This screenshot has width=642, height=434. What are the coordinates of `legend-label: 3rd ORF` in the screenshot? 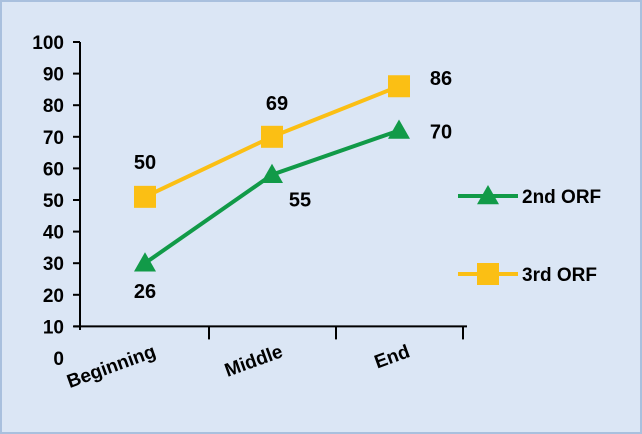 It's located at (559, 275).